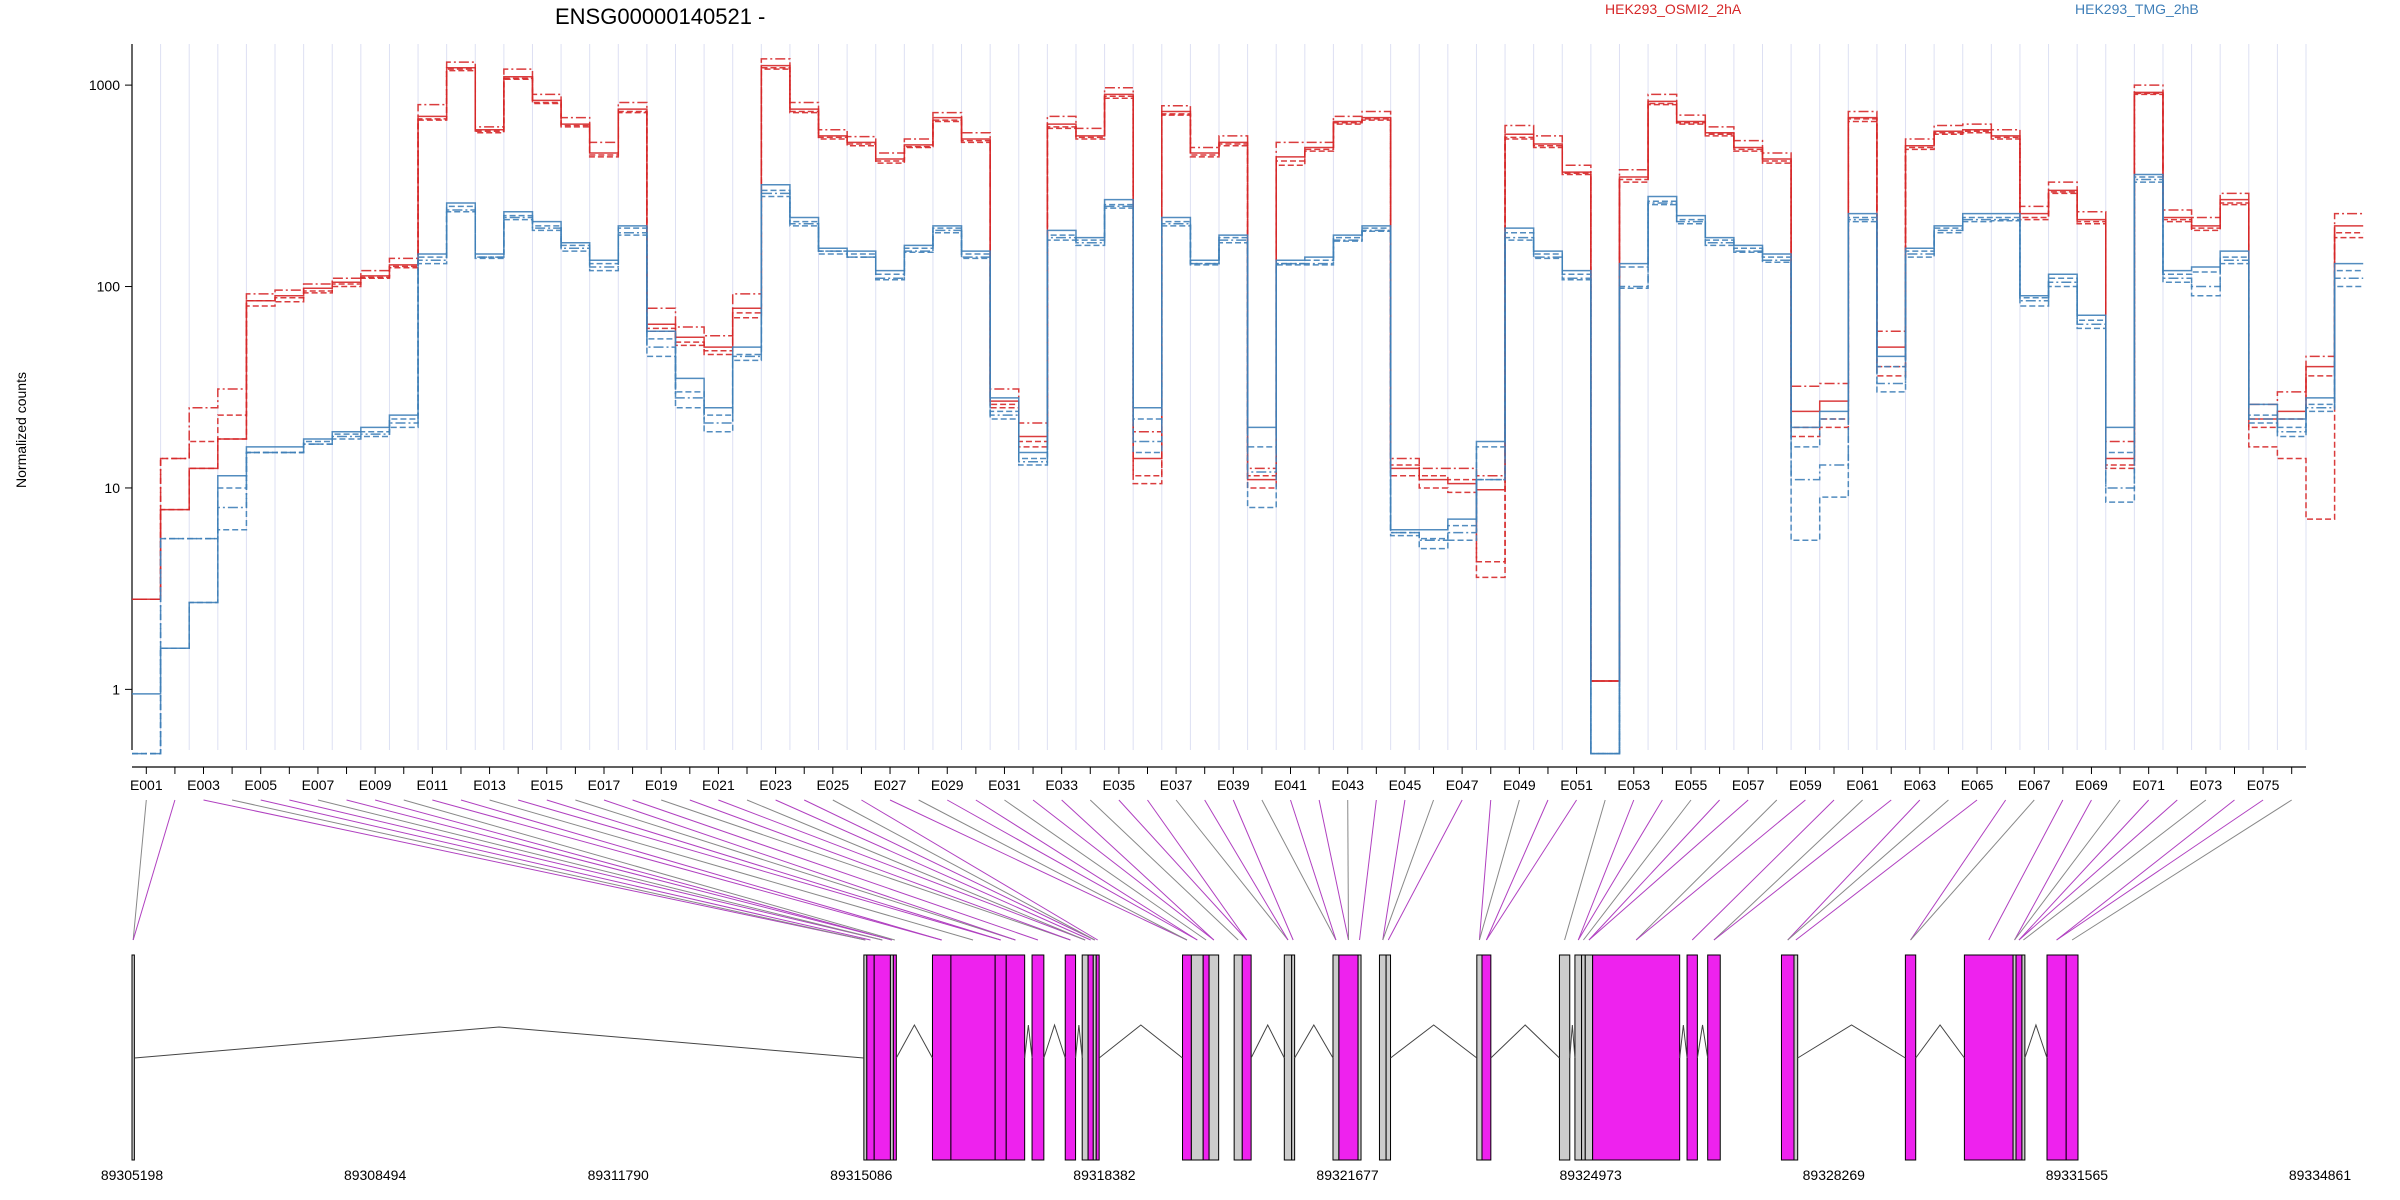  Describe the element at coordinates (2263, 785) in the screenshot. I see `x-tick-label: E075` at that location.